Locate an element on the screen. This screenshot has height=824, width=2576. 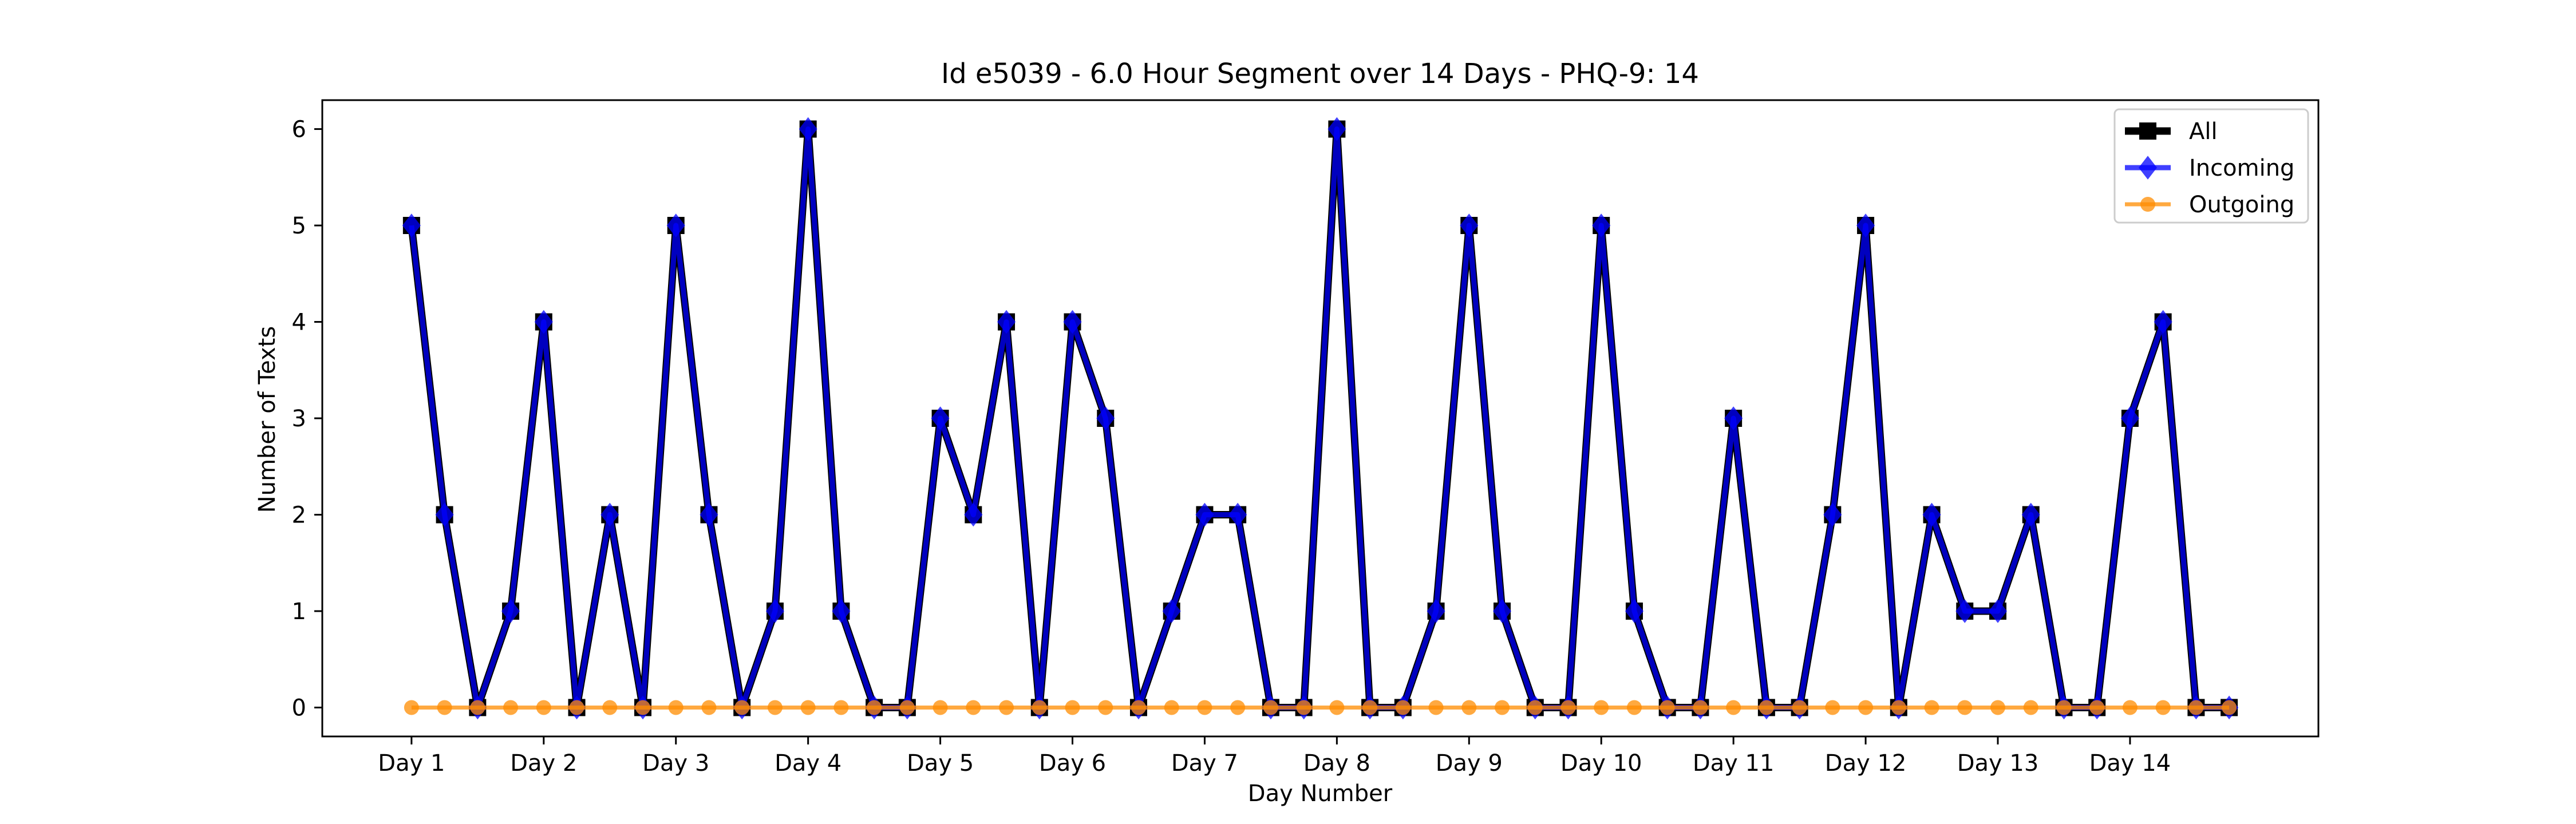
x-tick-label: Day 13 is located at coordinates (1998, 763).